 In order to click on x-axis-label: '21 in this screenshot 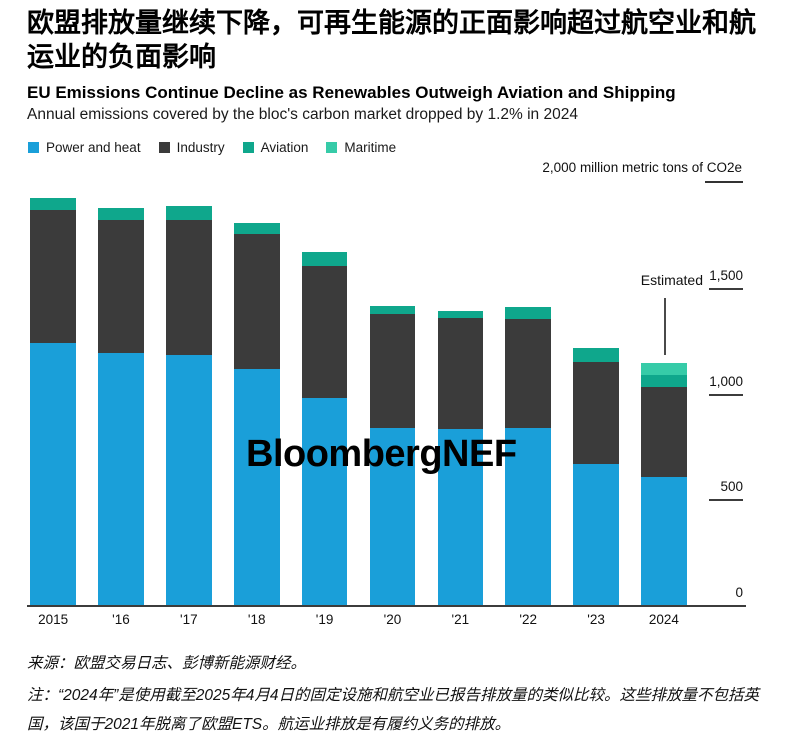, I will do `click(460, 619)`.